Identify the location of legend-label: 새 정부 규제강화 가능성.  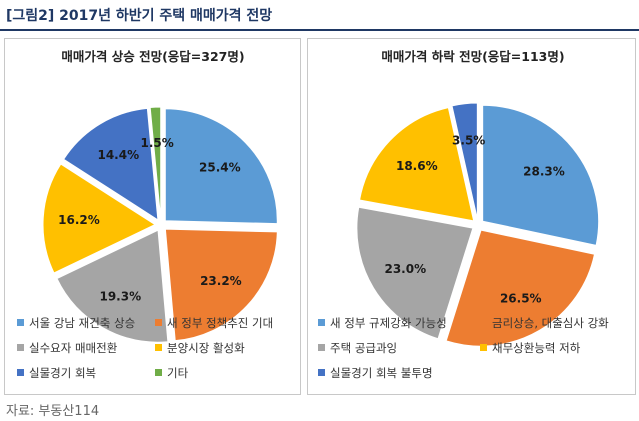
(388, 323).